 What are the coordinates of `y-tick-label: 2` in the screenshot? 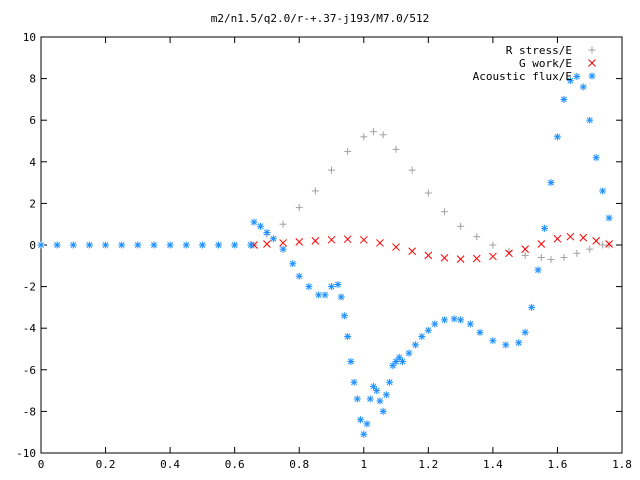 It's located at (32, 203).